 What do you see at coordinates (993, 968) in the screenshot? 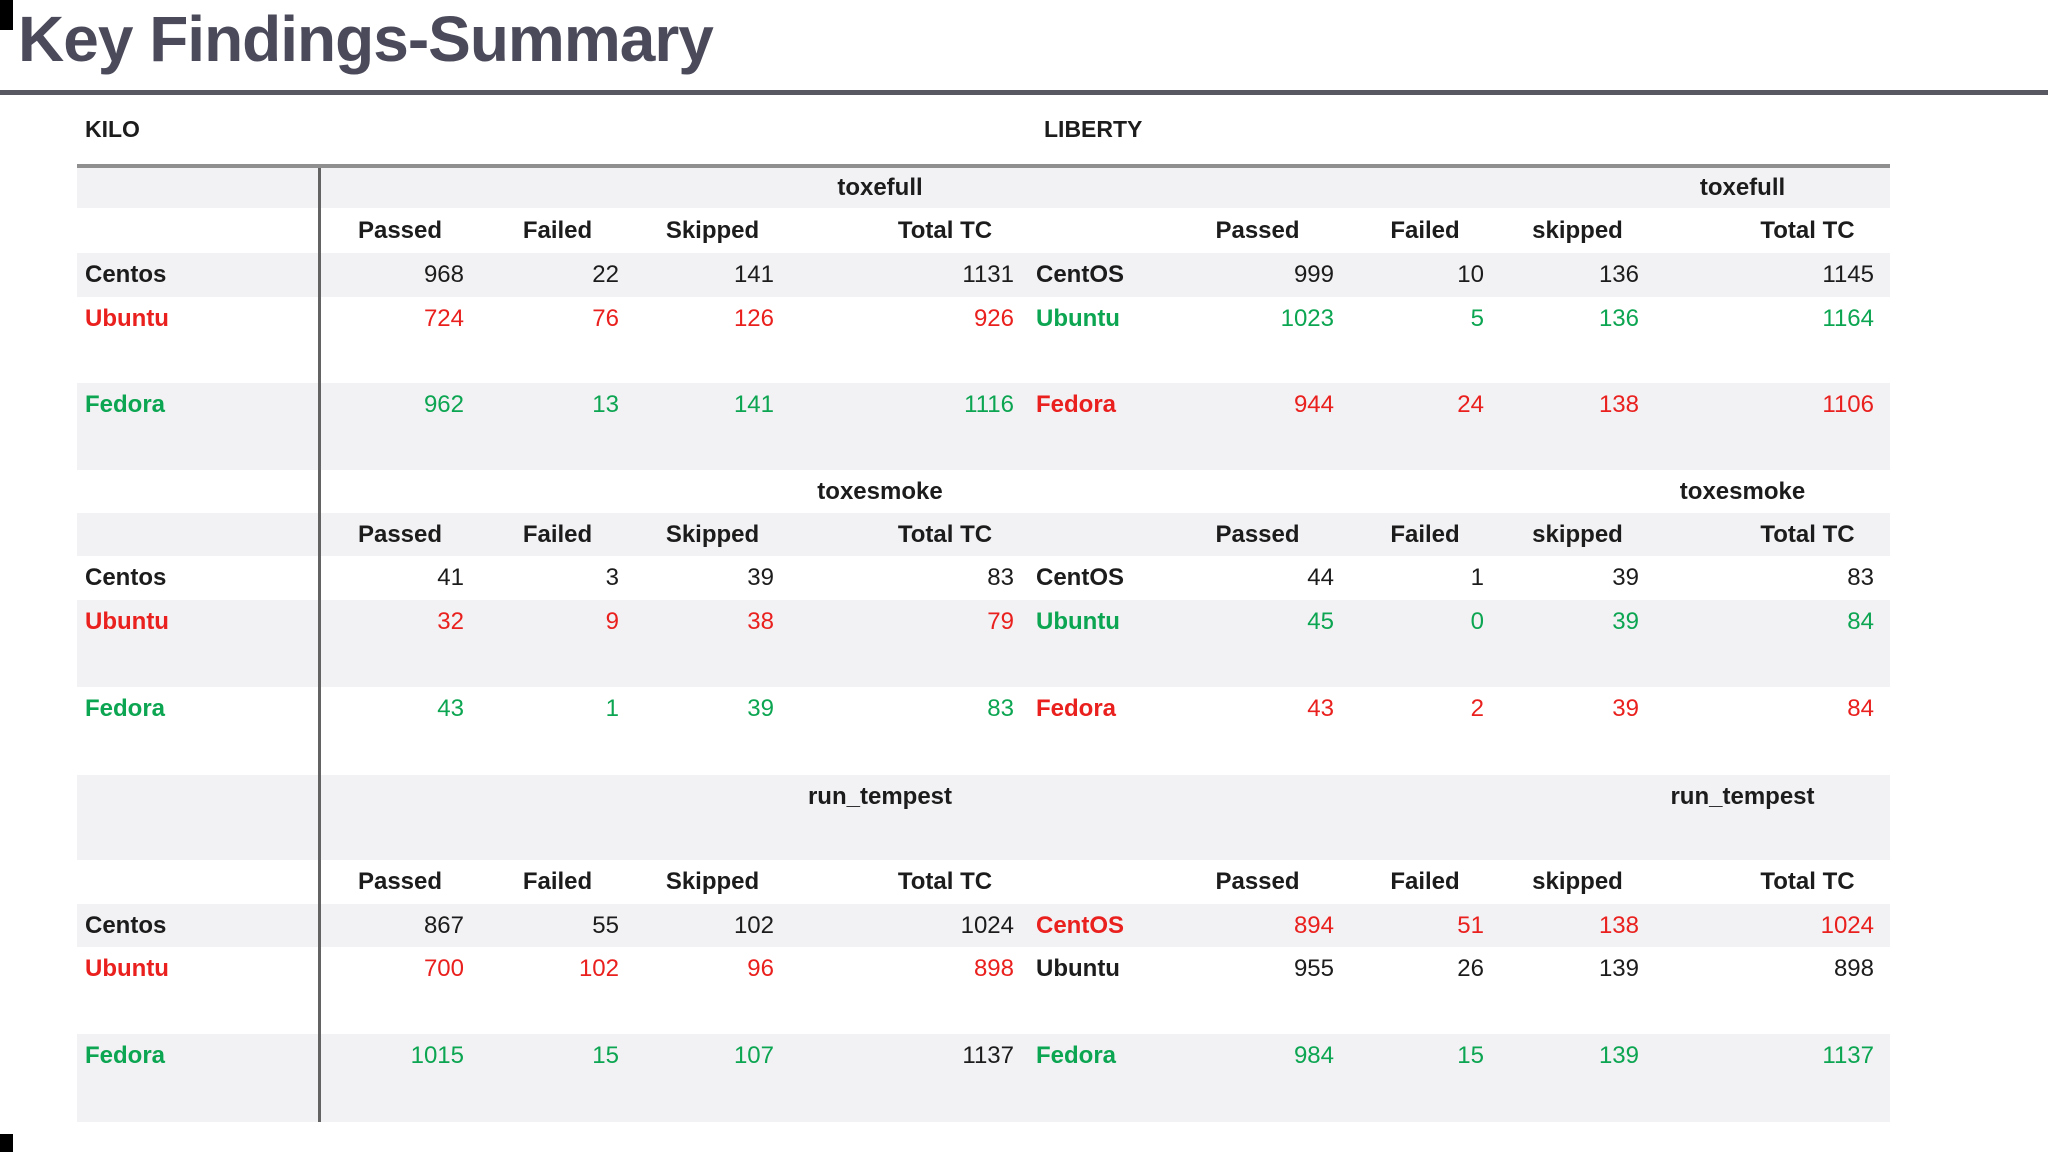
I see `value-cell: 898` at bounding box center [993, 968].